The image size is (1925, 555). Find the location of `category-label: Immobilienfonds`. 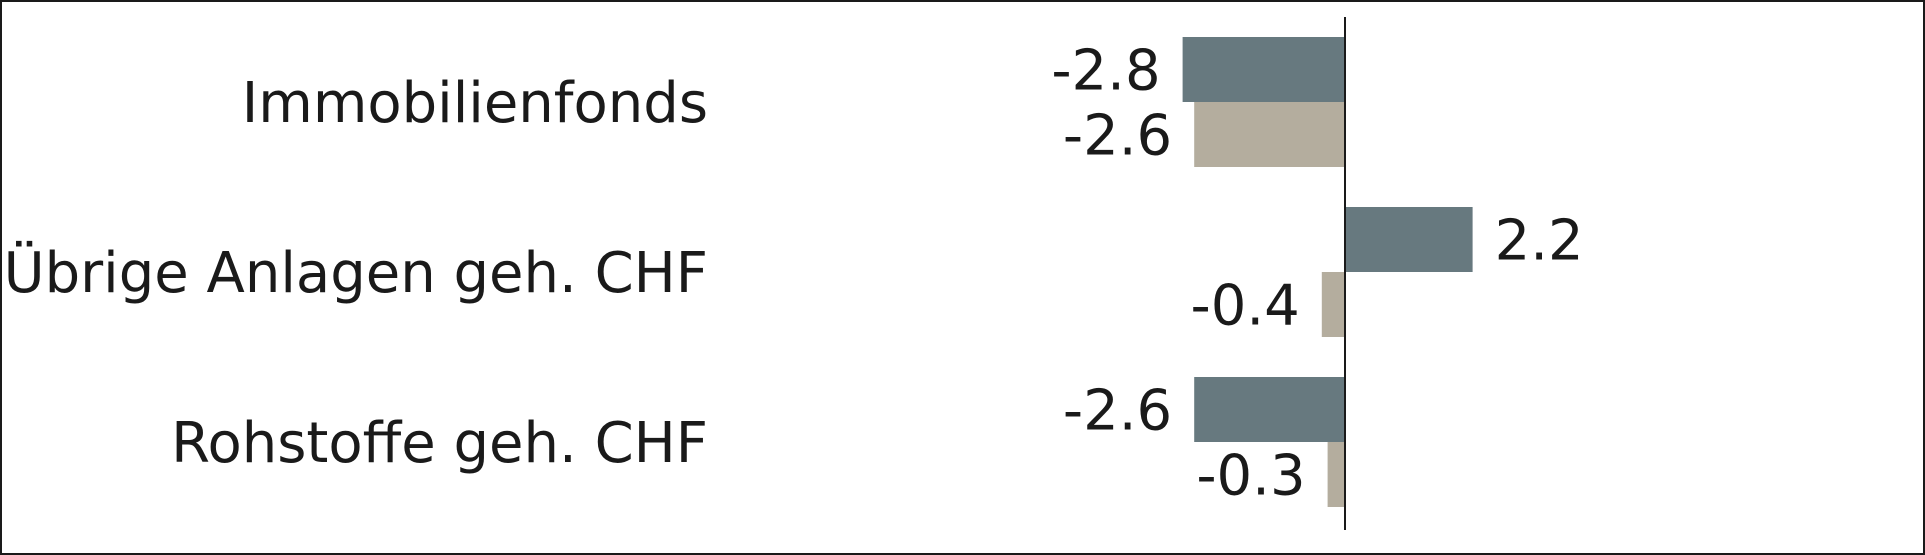

category-label: Immobilienfonds is located at coordinates (475, 103).